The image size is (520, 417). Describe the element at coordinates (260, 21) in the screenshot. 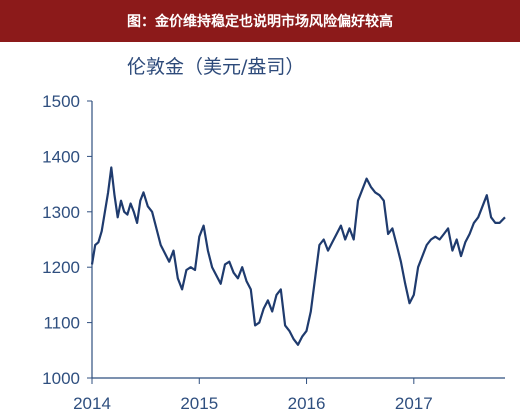

I see `chart-title-banner: 图：金价维持稳定也说明市场风险偏好较高` at that location.